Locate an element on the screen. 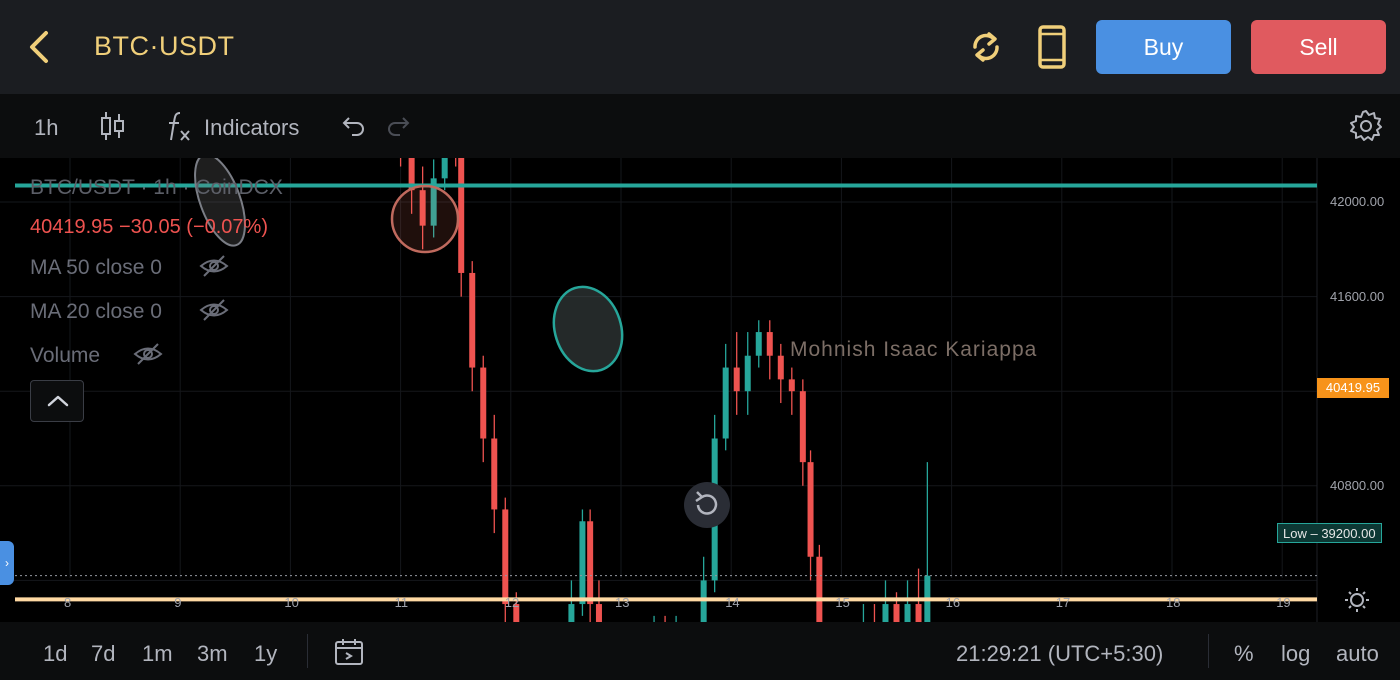 The width and height of the screenshot is (1400, 680). settings-gear-icon is located at coordinates (1366, 126).